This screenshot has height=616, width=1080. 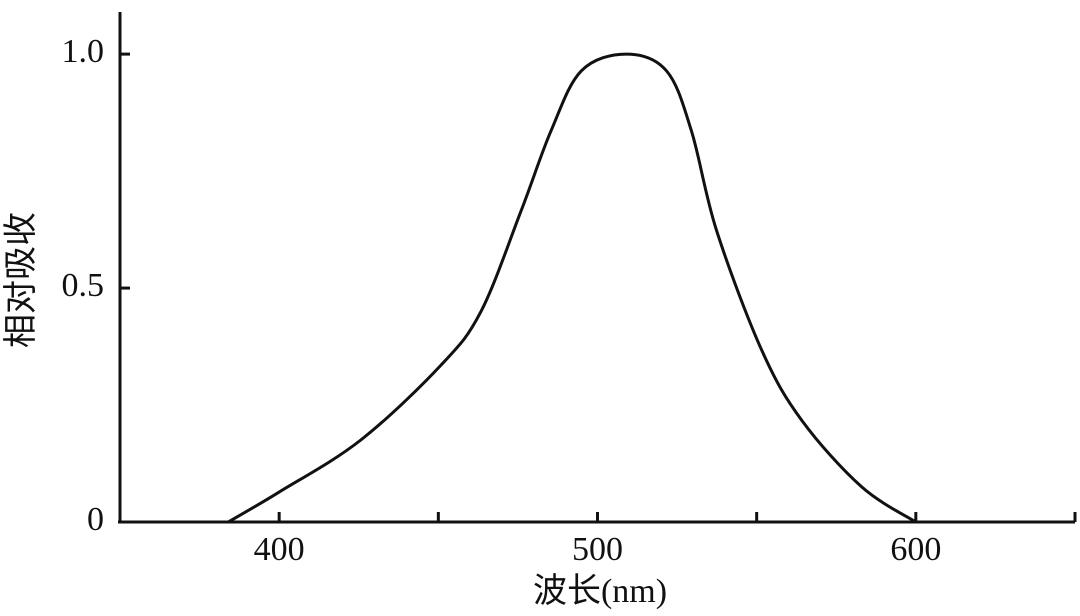 What do you see at coordinates (83, 285) in the screenshot?
I see `y-tick-label: 0.5` at bounding box center [83, 285].